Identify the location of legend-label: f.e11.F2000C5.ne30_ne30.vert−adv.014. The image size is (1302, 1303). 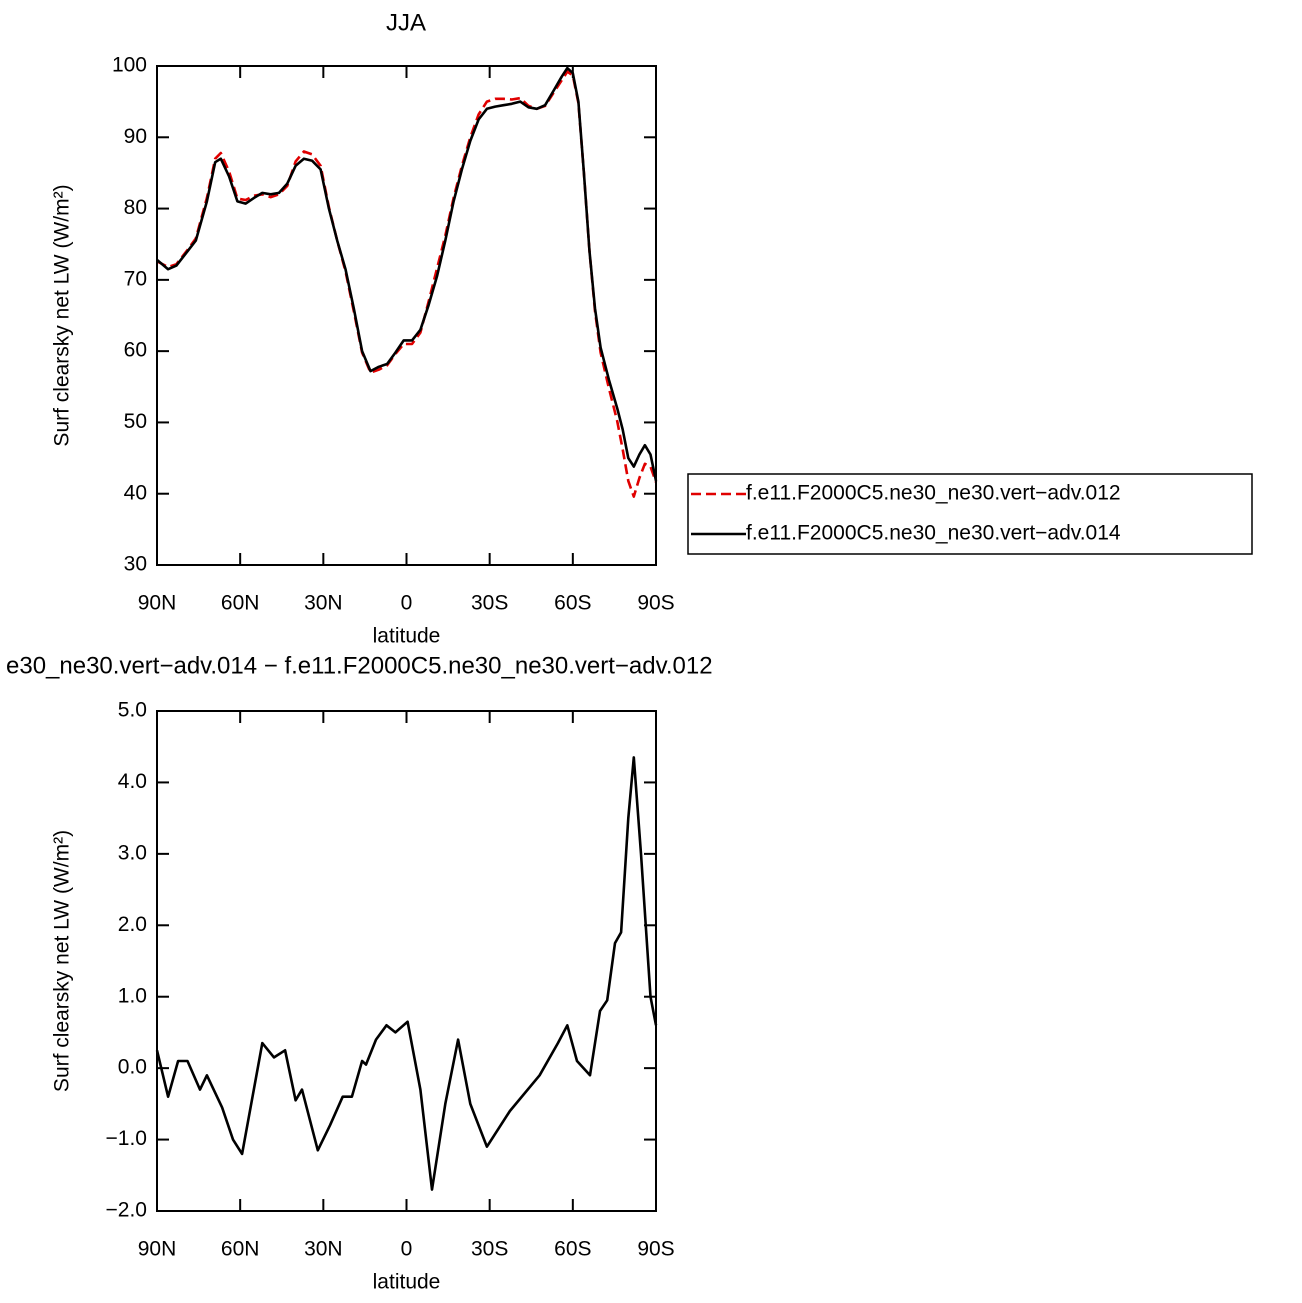
(933, 533).